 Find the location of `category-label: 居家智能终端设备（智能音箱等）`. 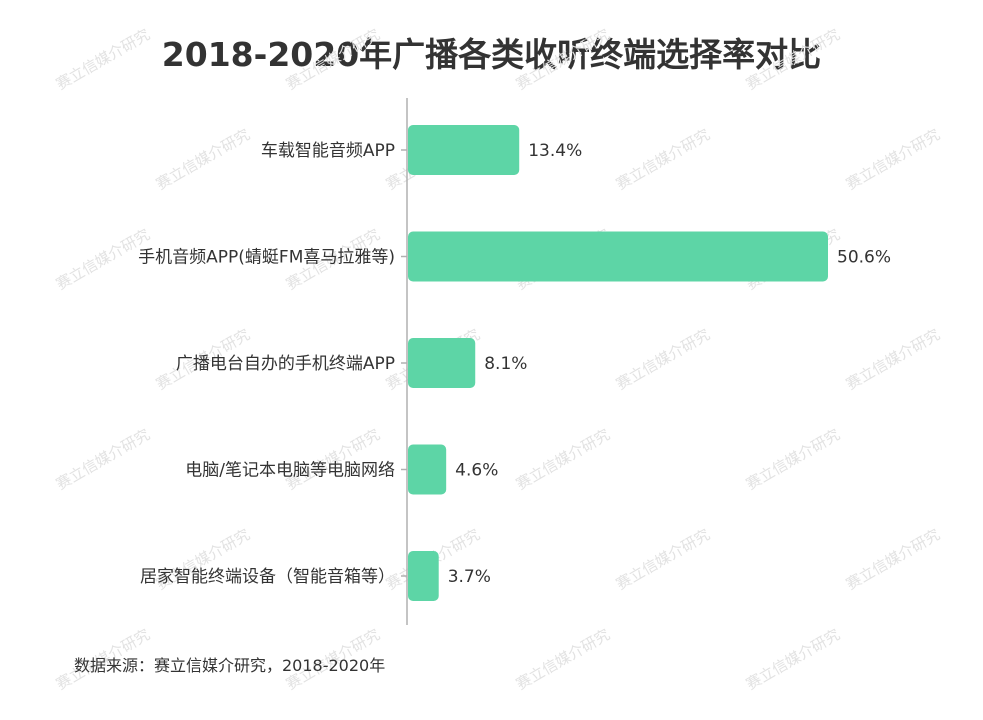

category-label: 居家智能终端设备（智能音箱等） is located at coordinates (267, 577).